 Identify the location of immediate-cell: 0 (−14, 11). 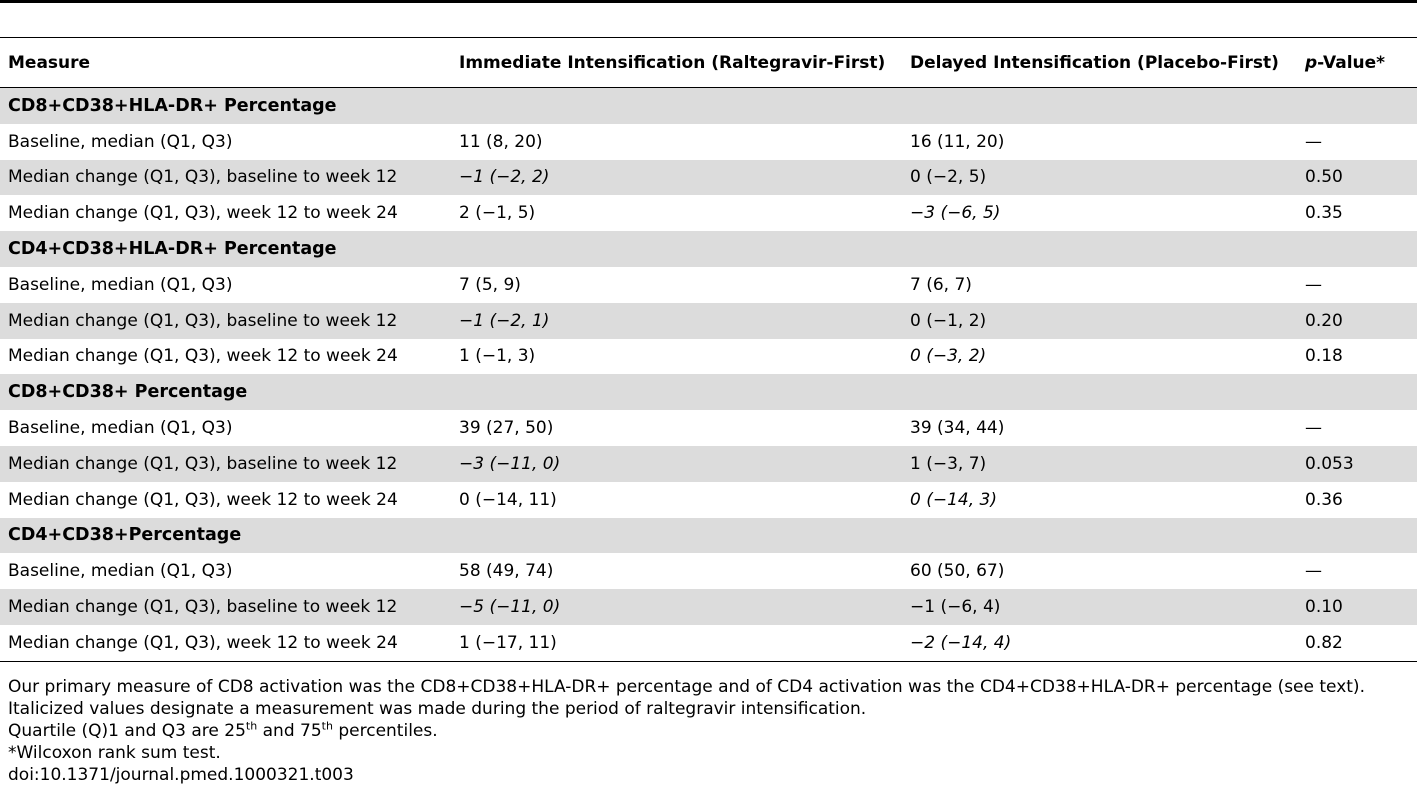
(508, 499).